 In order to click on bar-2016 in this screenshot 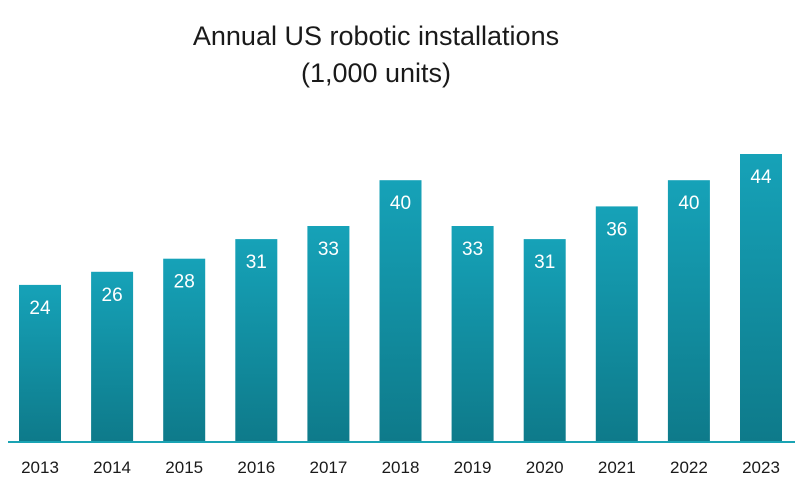, I will do `click(256, 340)`.